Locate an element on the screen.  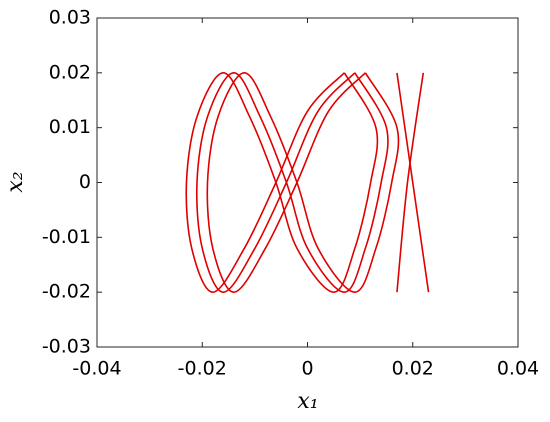
x-tick-label: -0.04 is located at coordinates (96, 369).